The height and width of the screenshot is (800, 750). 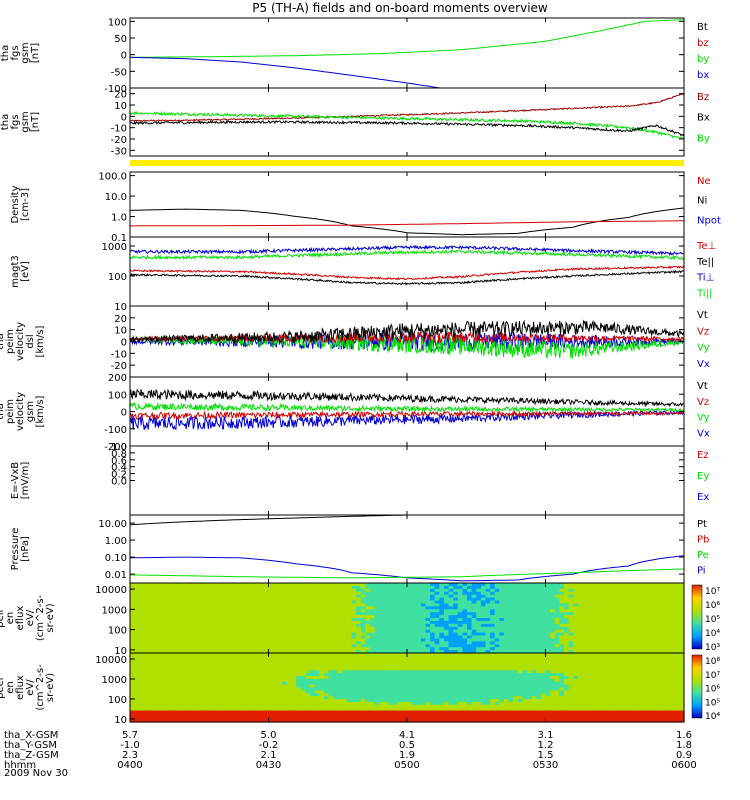 What do you see at coordinates (30, 341) in the screenshot?
I see `y-axis-label-line: dsl` at bounding box center [30, 341].